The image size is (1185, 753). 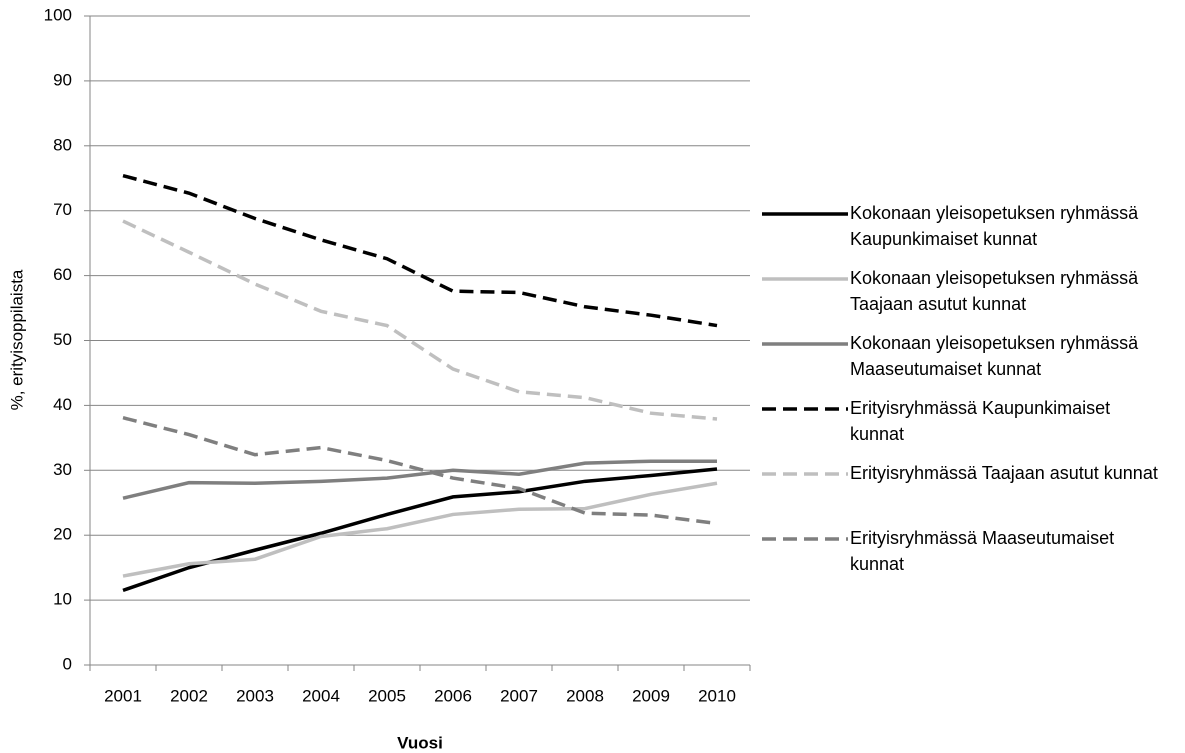 What do you see at coordinates (62, 144) in the screenshot?
I see `y-tick-label: 80` at bounding box center [62, 144].